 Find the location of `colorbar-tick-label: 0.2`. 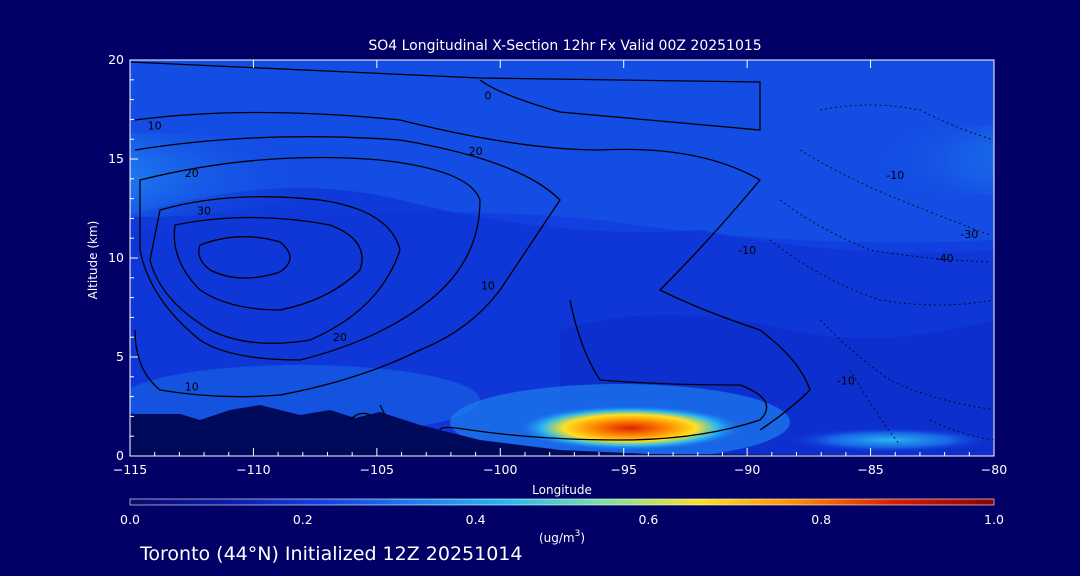

colorbar-tick-label: 0.2 is located at coordinates (303, 519).